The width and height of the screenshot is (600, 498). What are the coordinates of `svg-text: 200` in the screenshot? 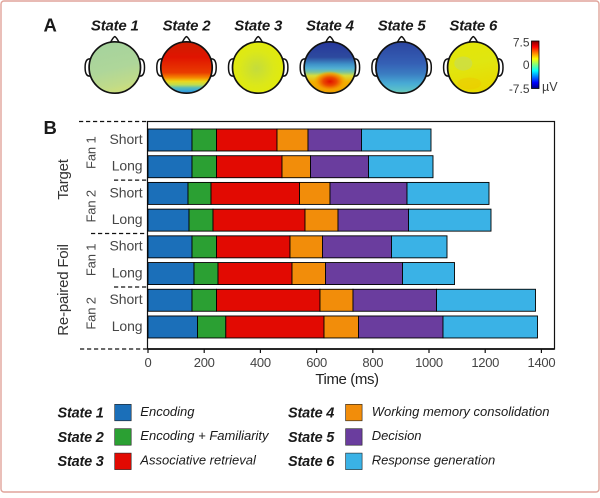 It's located at (204, 362).